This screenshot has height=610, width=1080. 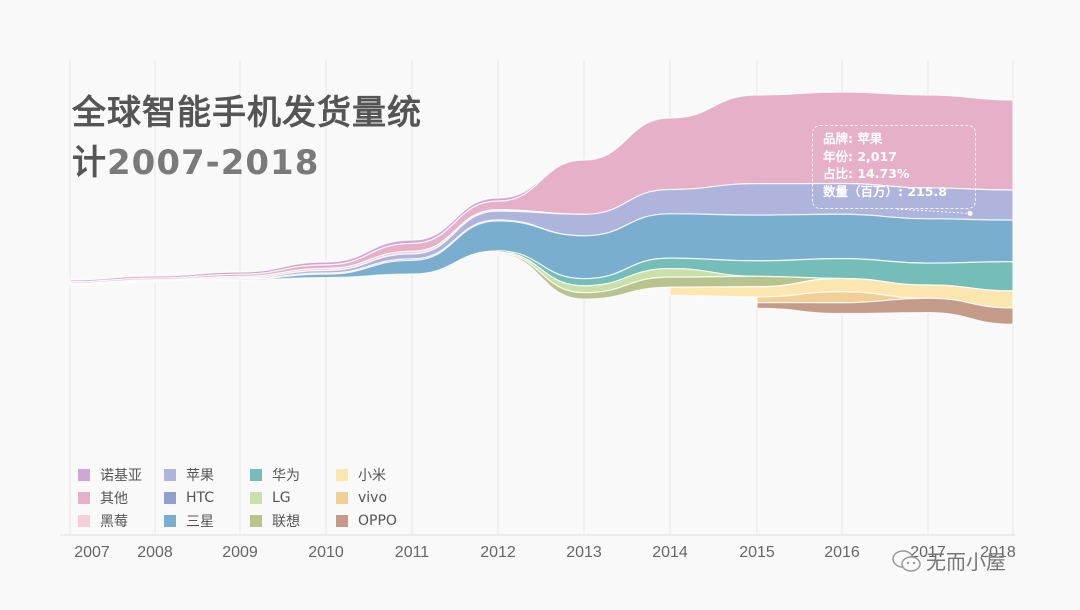 I want to click on tooltip-quantity: 数量（百万）: 215.8, so click(x=885, y=191).